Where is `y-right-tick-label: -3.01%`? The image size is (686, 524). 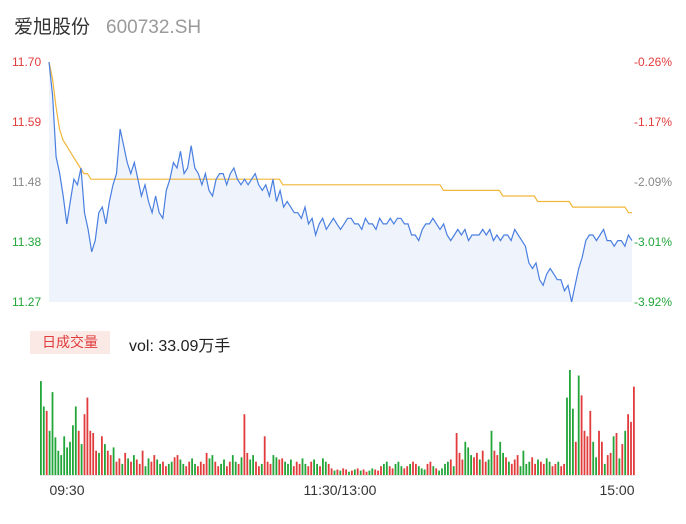
y-right-tick-label: -3.01% is located at coordinates (653, 242).